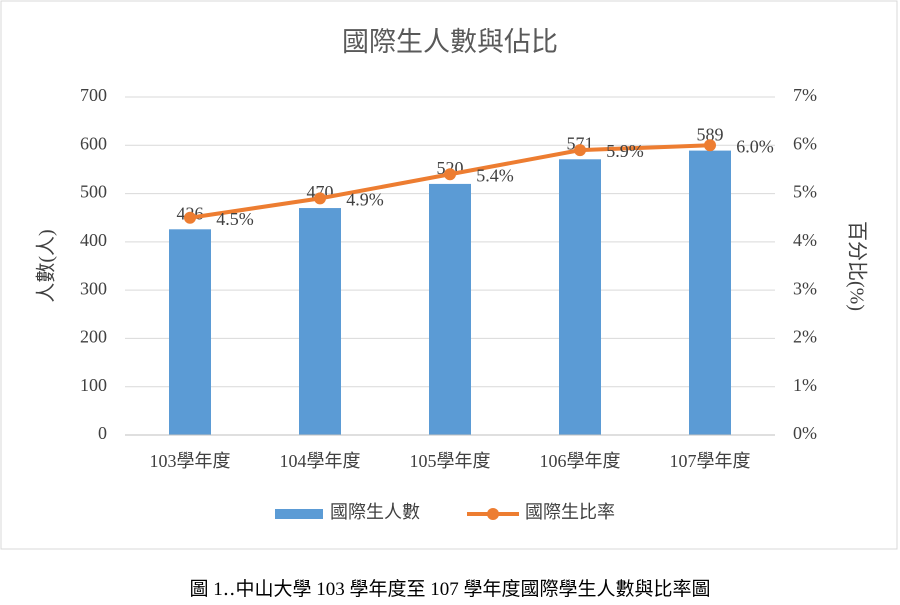 The height and width of the screenshot is (605, 900). I want to click on y2-tick-label: 1%, so click(805, 385).